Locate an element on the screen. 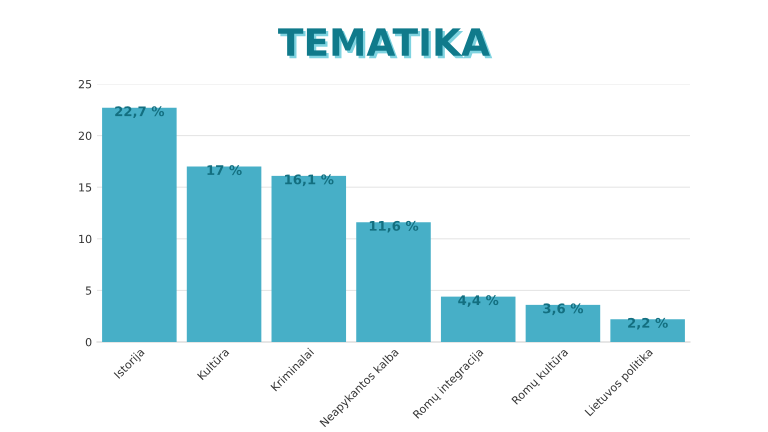 The image size is (768, 432). data-label: 17 % is located at coordinates (224, 170).